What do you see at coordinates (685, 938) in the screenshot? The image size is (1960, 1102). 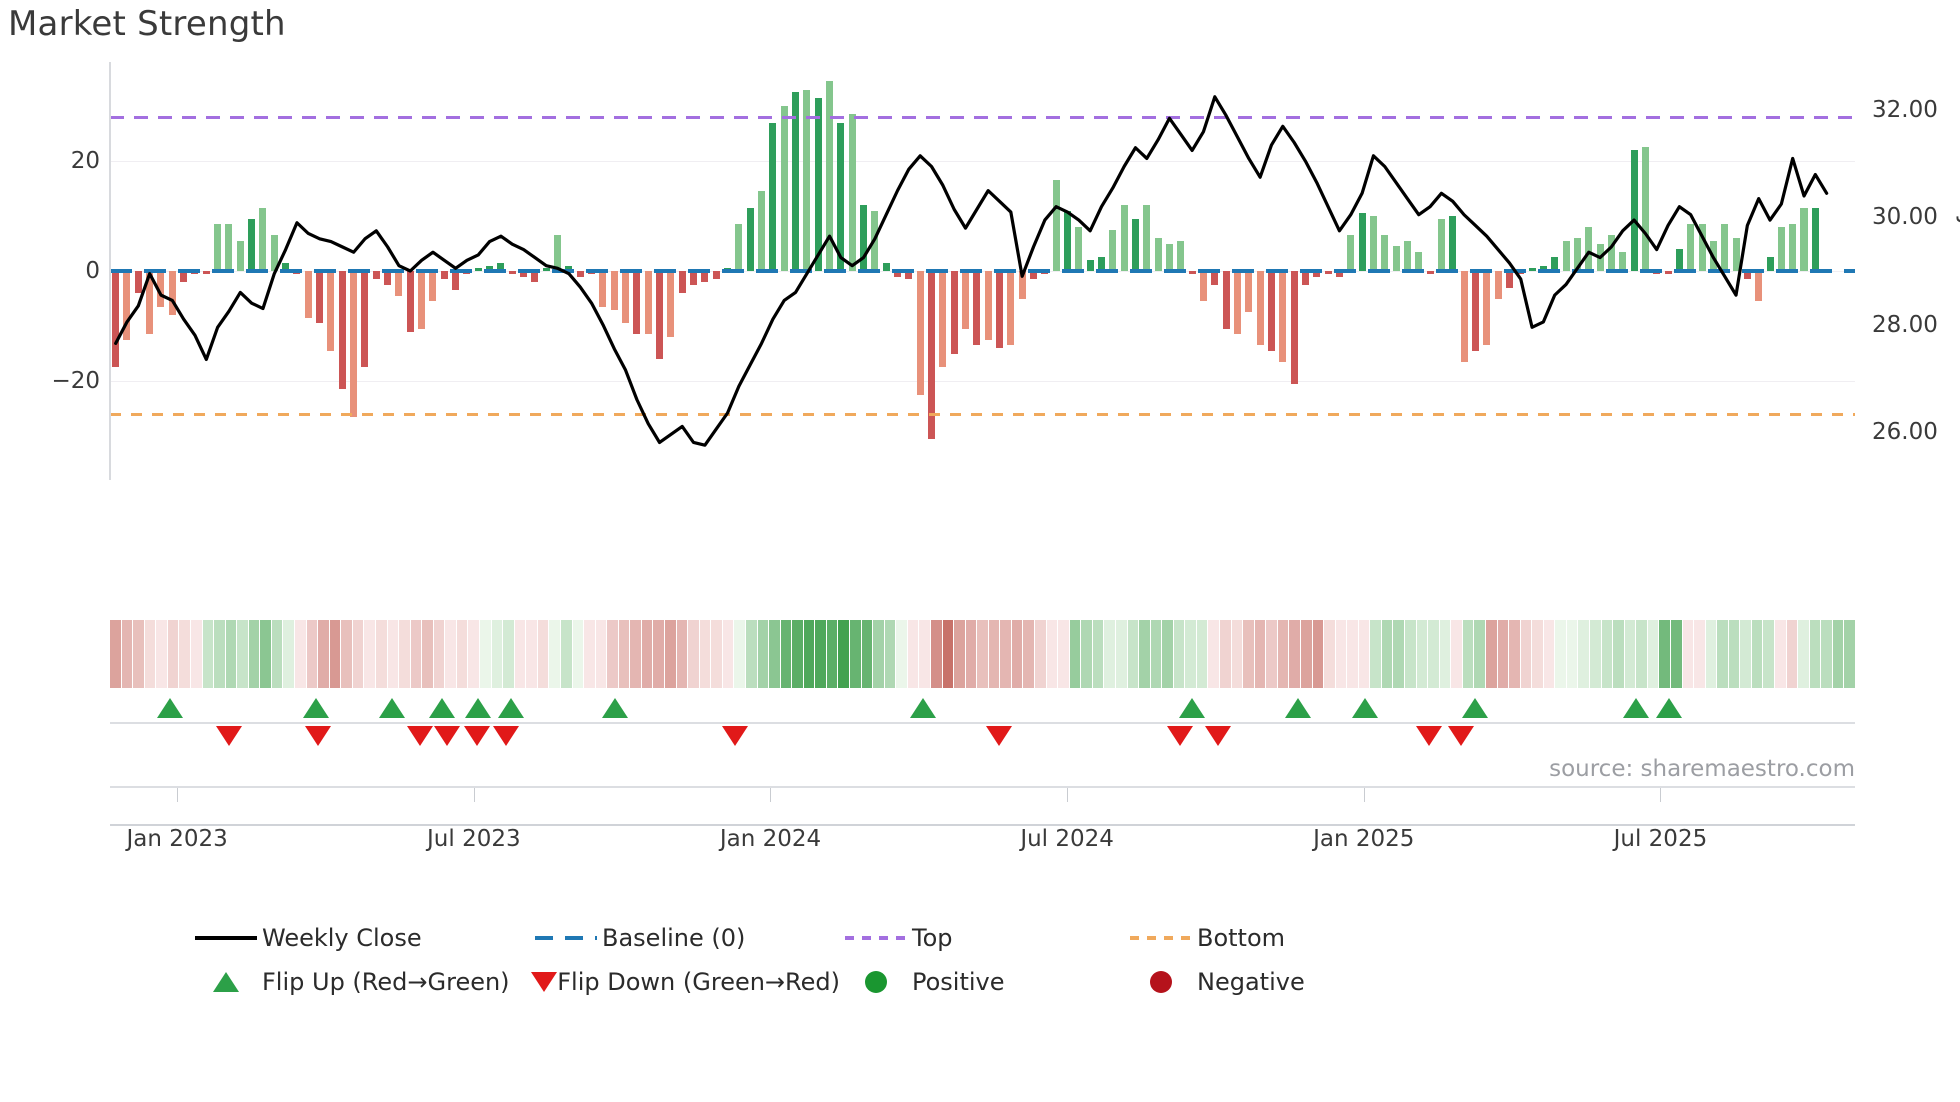 I see `legend-item: Baseline (0)` at bounding box center [685, 938].